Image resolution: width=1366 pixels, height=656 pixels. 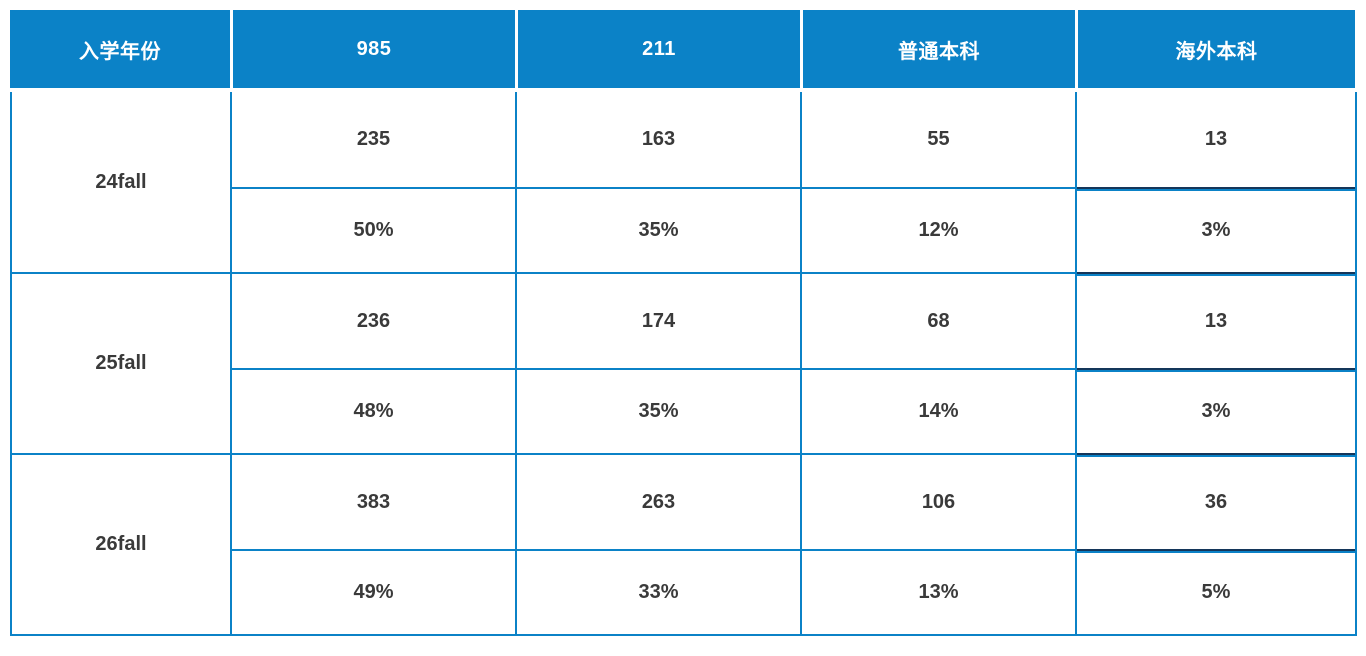 I want to click on percents-row-24fall: 50% 35% 12% 3%, so click(x=684, y=230).